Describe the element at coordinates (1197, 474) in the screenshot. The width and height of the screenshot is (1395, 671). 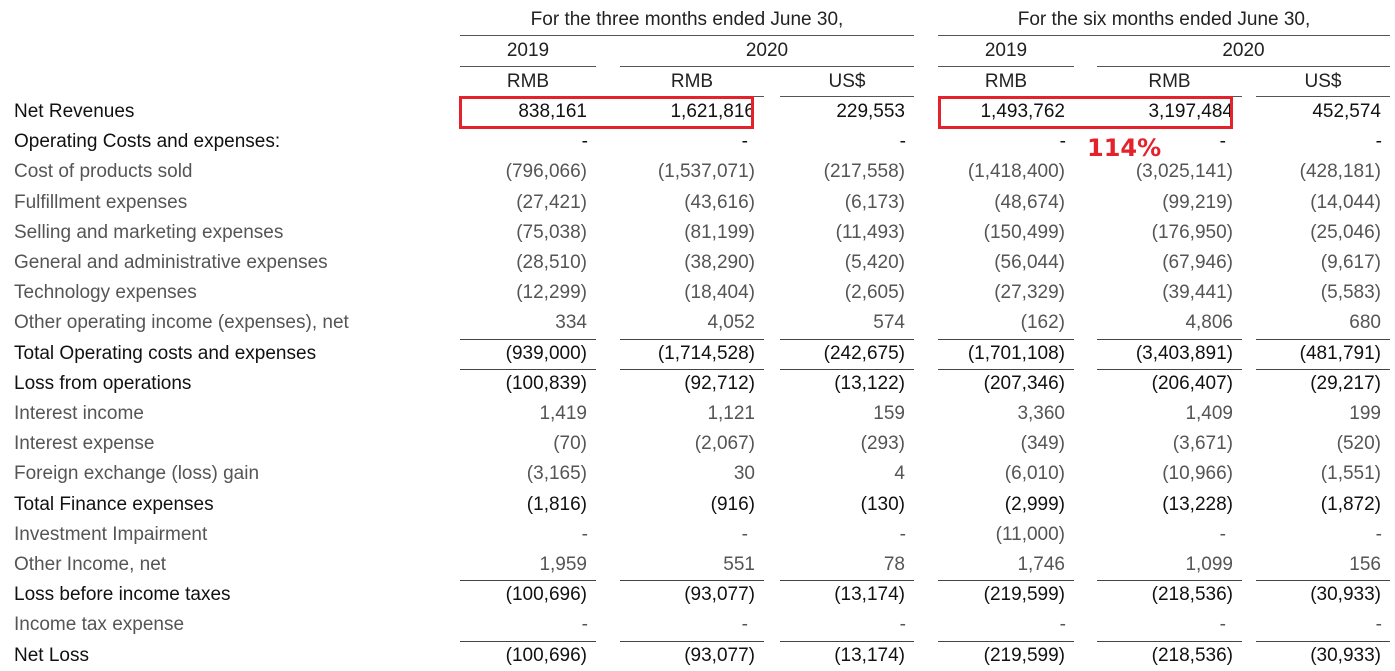
I see `value-cell: (10,966)` at that location.